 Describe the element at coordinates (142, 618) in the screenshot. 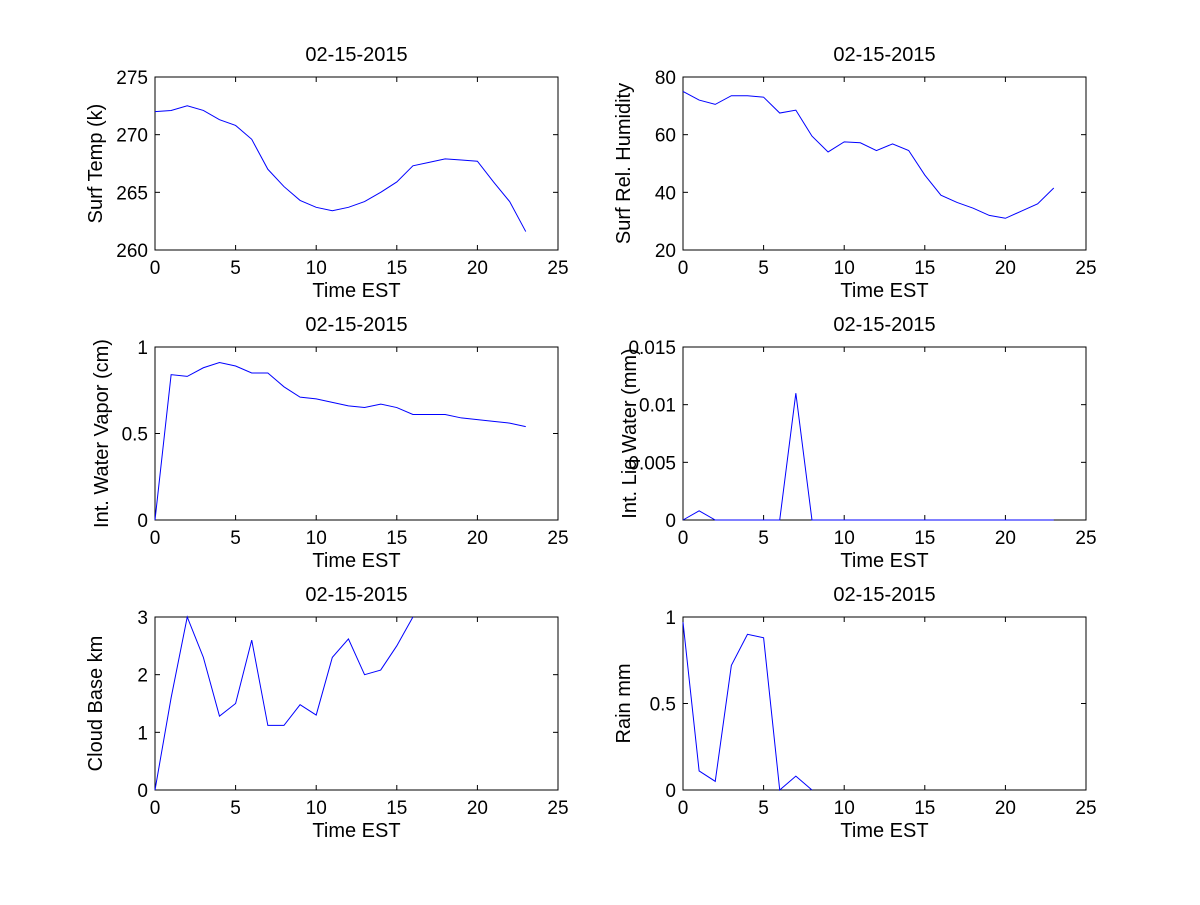

I see `y-tick-label: 3` at that location.